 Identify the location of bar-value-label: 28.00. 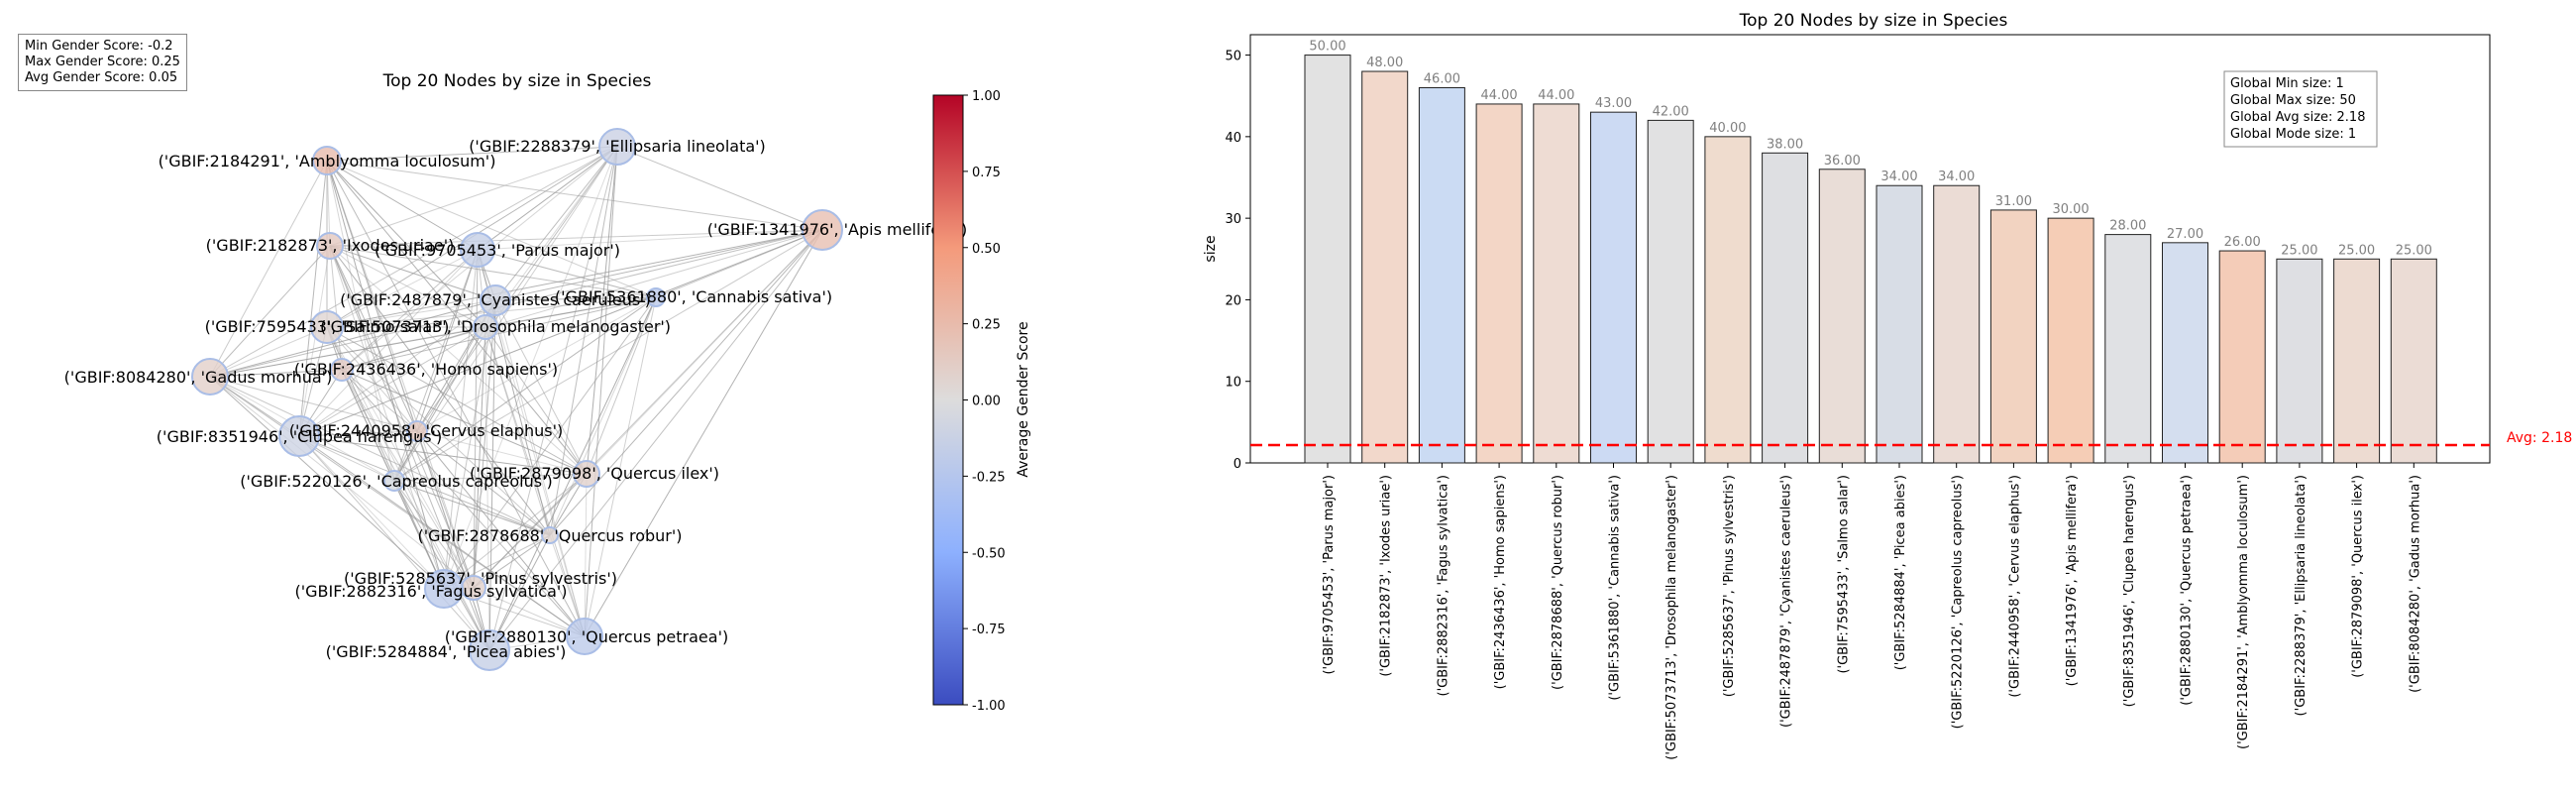
(2128, 226).